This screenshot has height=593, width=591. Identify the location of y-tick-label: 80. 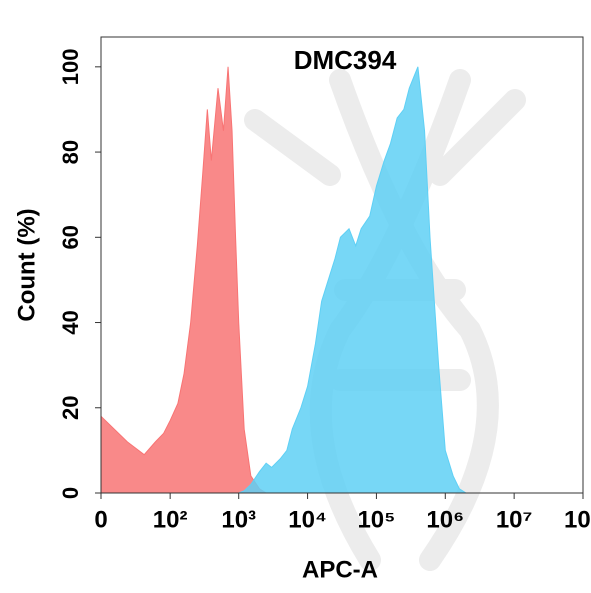
(70, 152).